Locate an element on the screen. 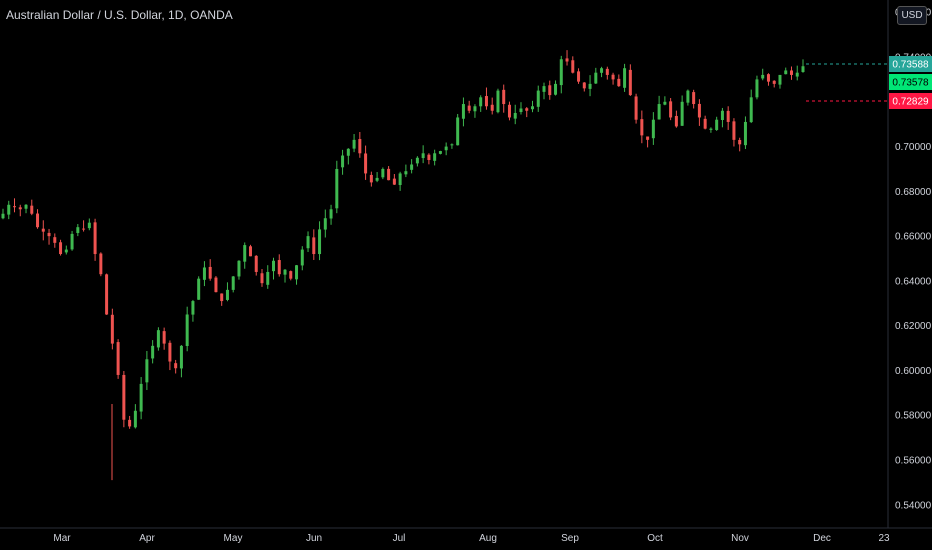  y-tick-label: 0.70000 is located at coordinates (913, 147).